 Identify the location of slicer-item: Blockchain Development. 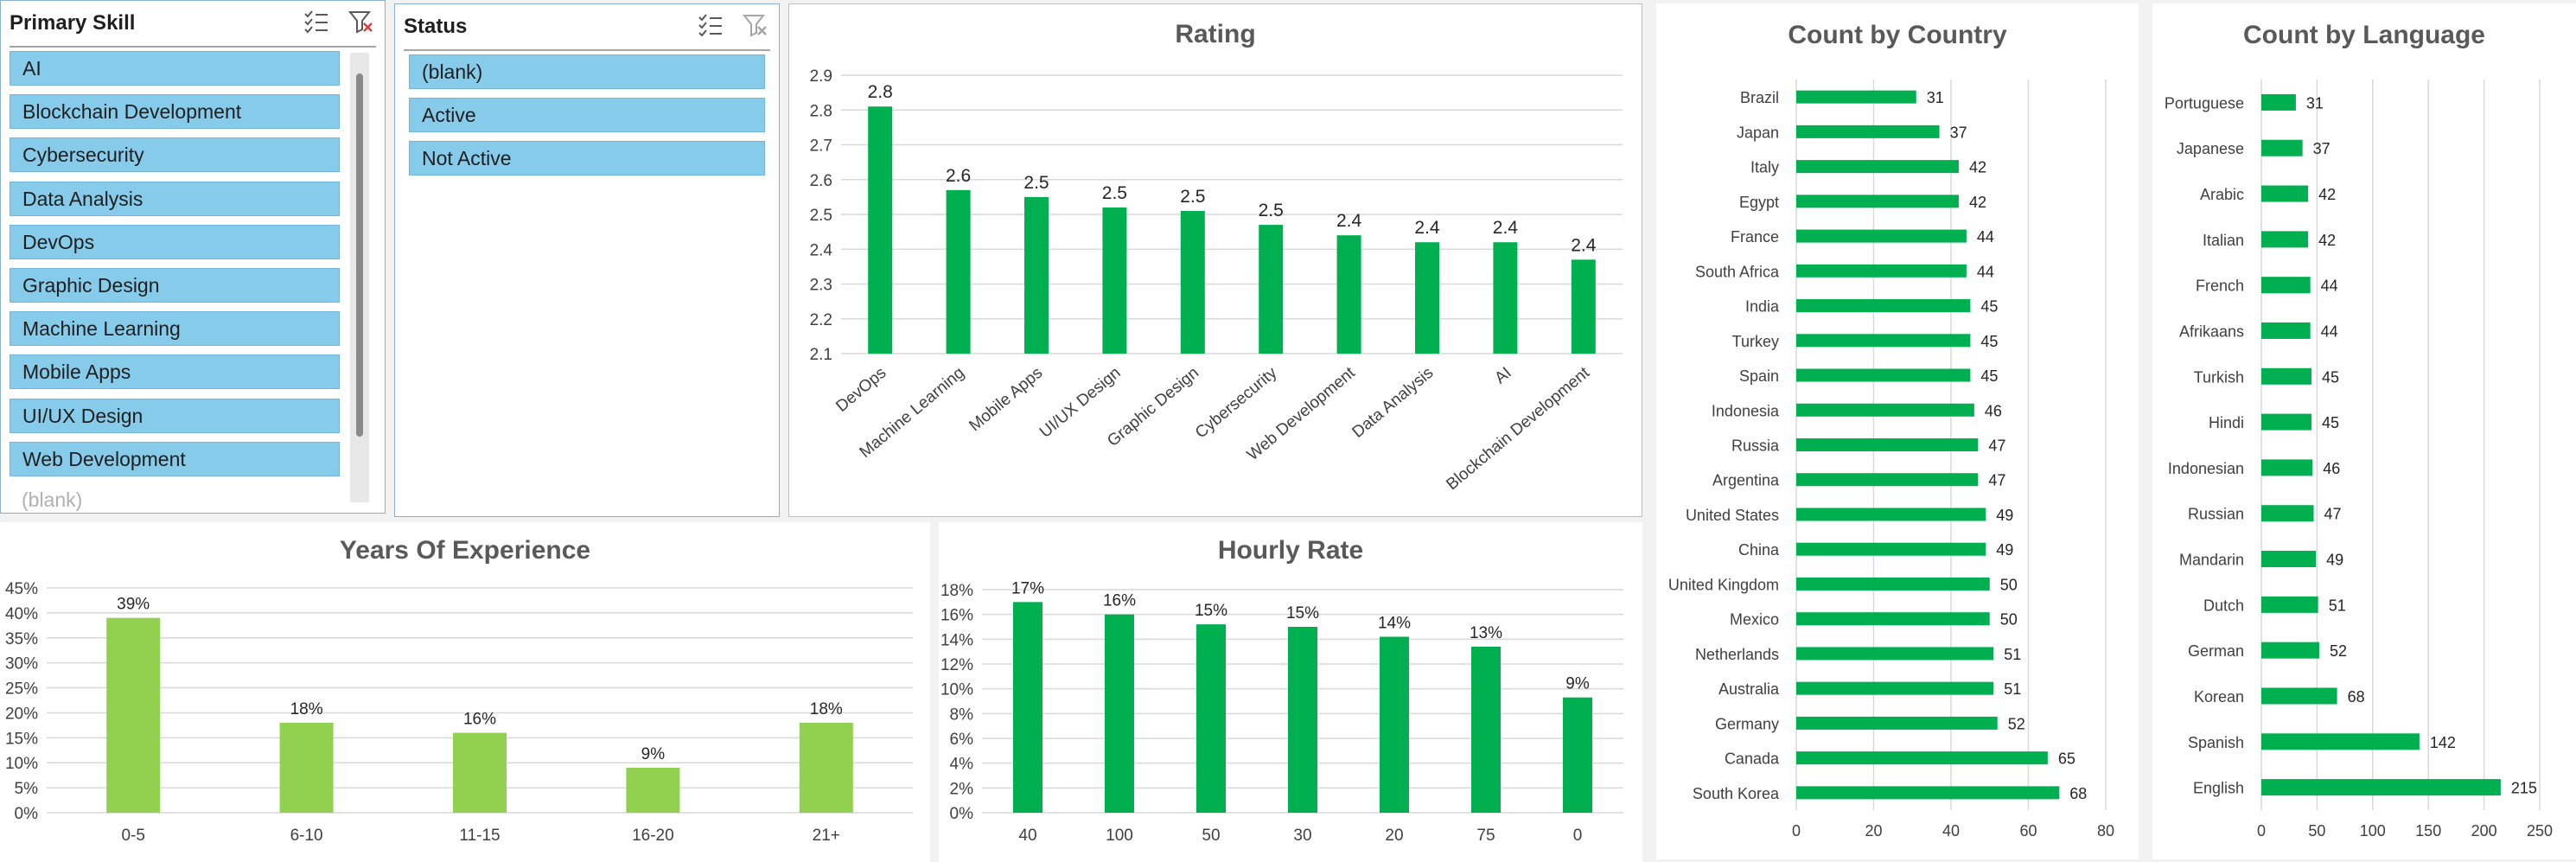
(175, 112).